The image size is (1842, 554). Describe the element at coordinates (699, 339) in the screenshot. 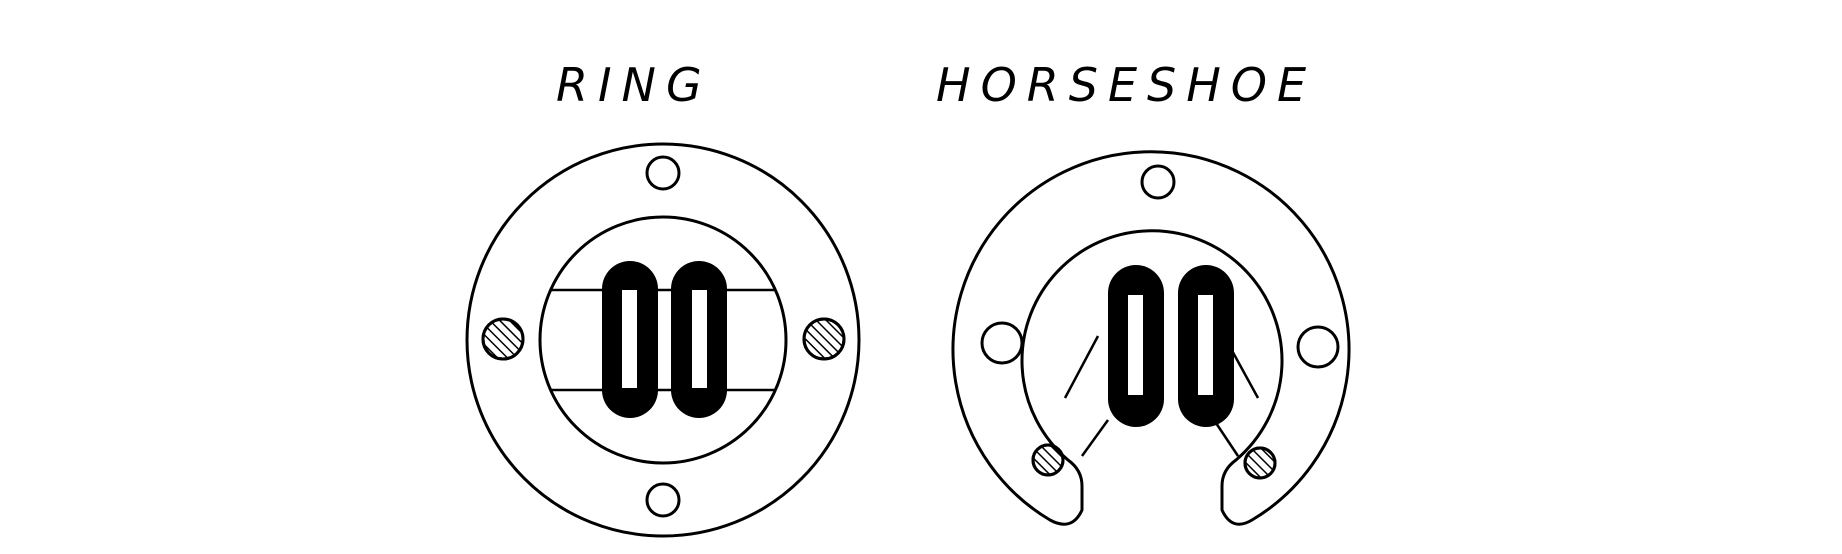

I see `ring-coil-right` at that location.